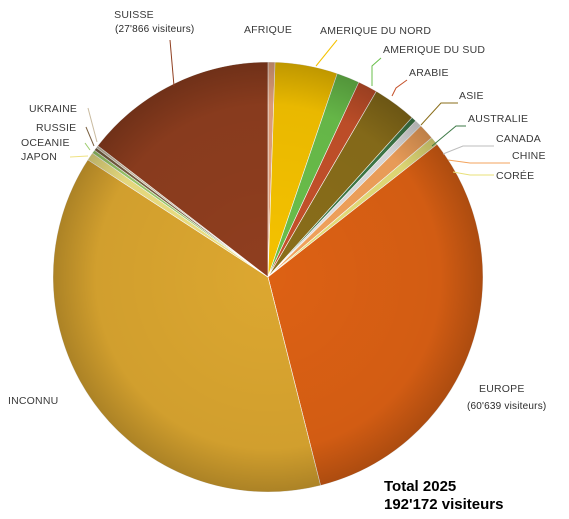 This screenshot has height=519, width=569. I want to click on total-annotation: Total 2025 192'172 visiteurs, so click(444, 496).